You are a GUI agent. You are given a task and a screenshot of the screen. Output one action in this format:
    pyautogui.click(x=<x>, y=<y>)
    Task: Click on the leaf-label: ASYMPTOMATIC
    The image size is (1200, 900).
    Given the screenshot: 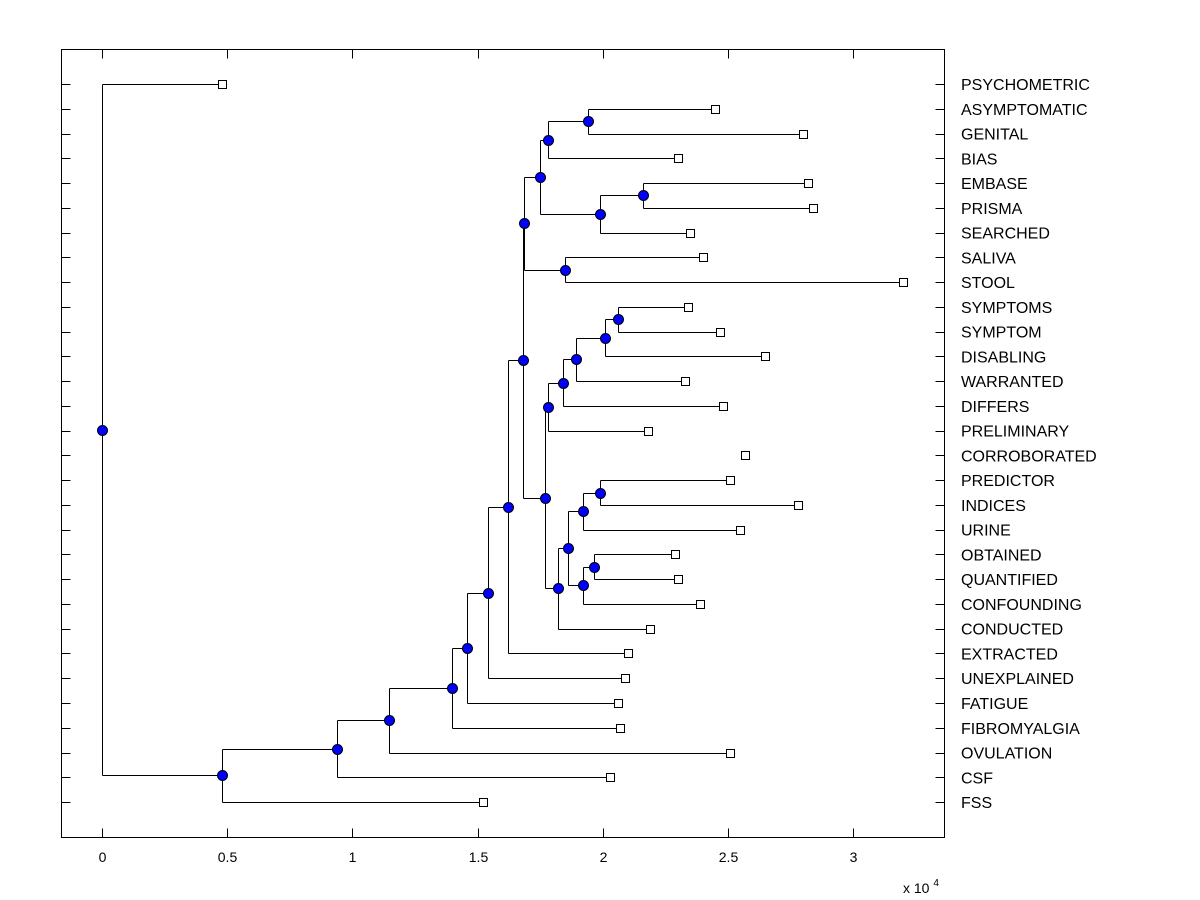 What is the action you would take?
    pyautogui.click(x=1024, y=110)
    